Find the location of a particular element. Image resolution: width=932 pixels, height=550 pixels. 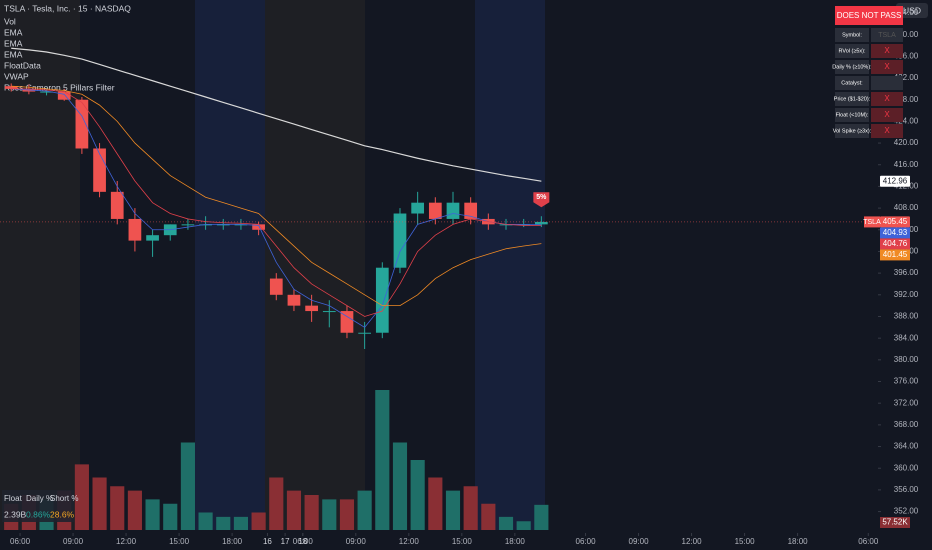

y-tick-label: 376.00 is located at coordinates (906, 381).